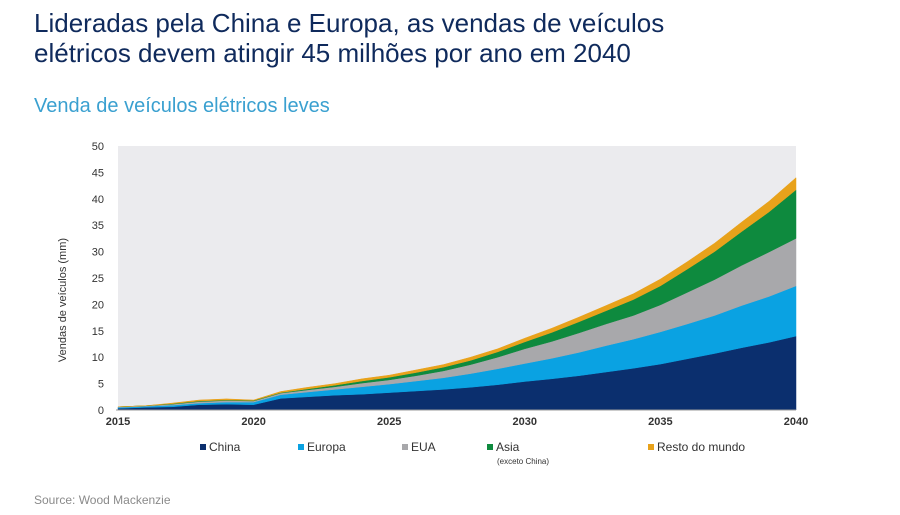 This screenshot has width=900, height=515. Describe the element at coordinates (101, 411) in the screenshot. I see `y-tick-label: 0` at that location.